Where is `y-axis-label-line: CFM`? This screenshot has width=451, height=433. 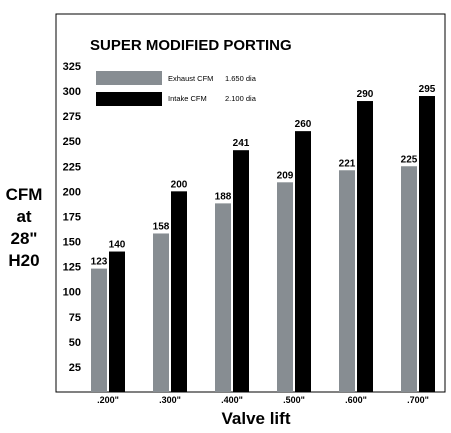 y-axis-label-line: CFM is located at coordinates (24, 194).